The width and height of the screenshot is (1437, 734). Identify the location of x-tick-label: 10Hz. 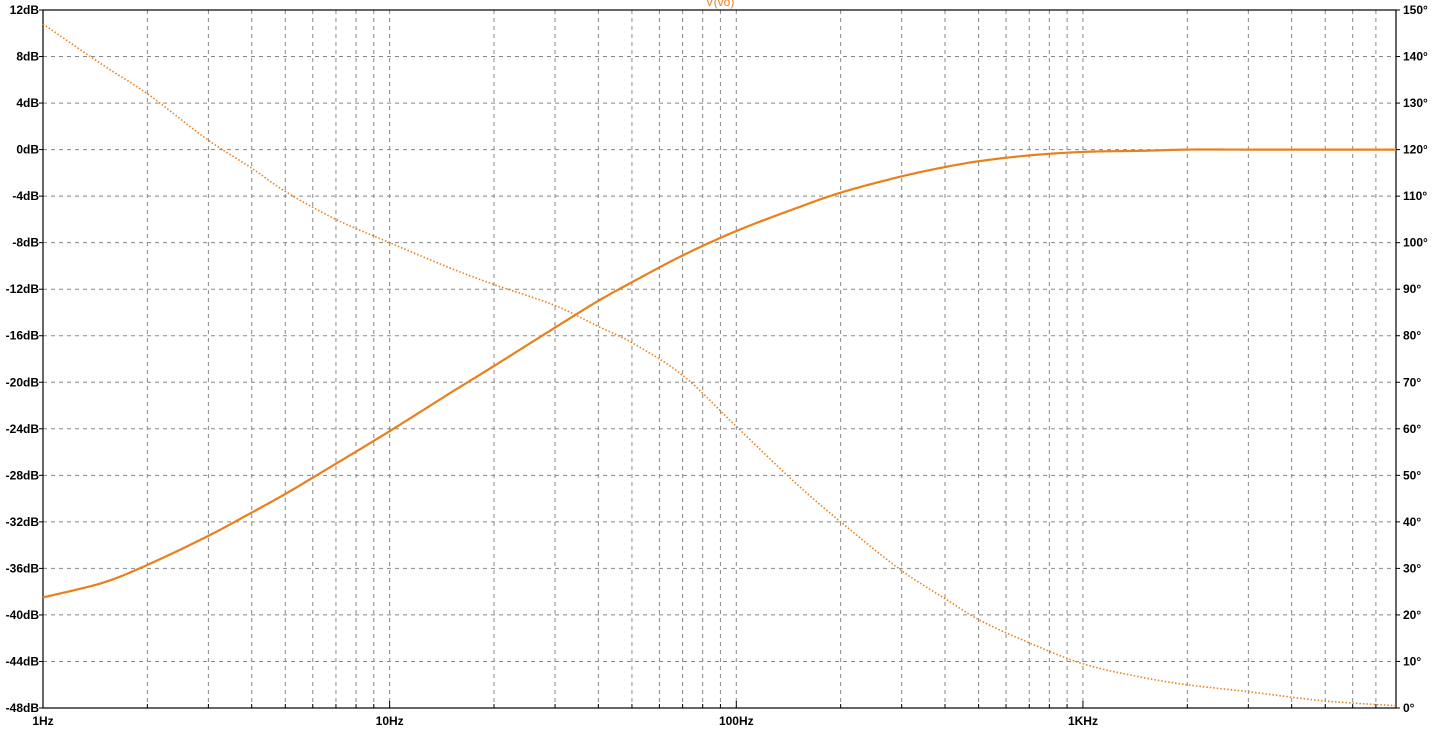
(390, 721).